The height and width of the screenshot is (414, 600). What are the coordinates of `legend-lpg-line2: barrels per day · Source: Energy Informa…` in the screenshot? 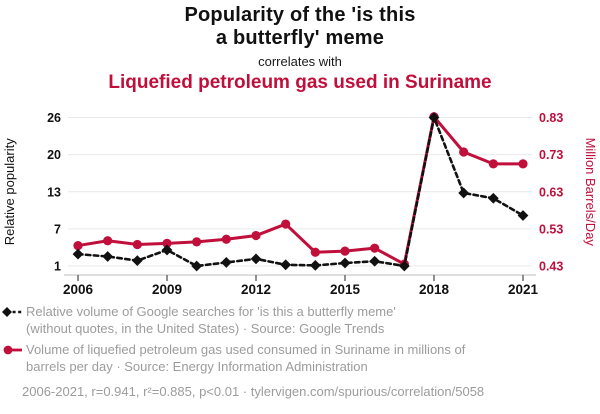 It's located at (197, 366).